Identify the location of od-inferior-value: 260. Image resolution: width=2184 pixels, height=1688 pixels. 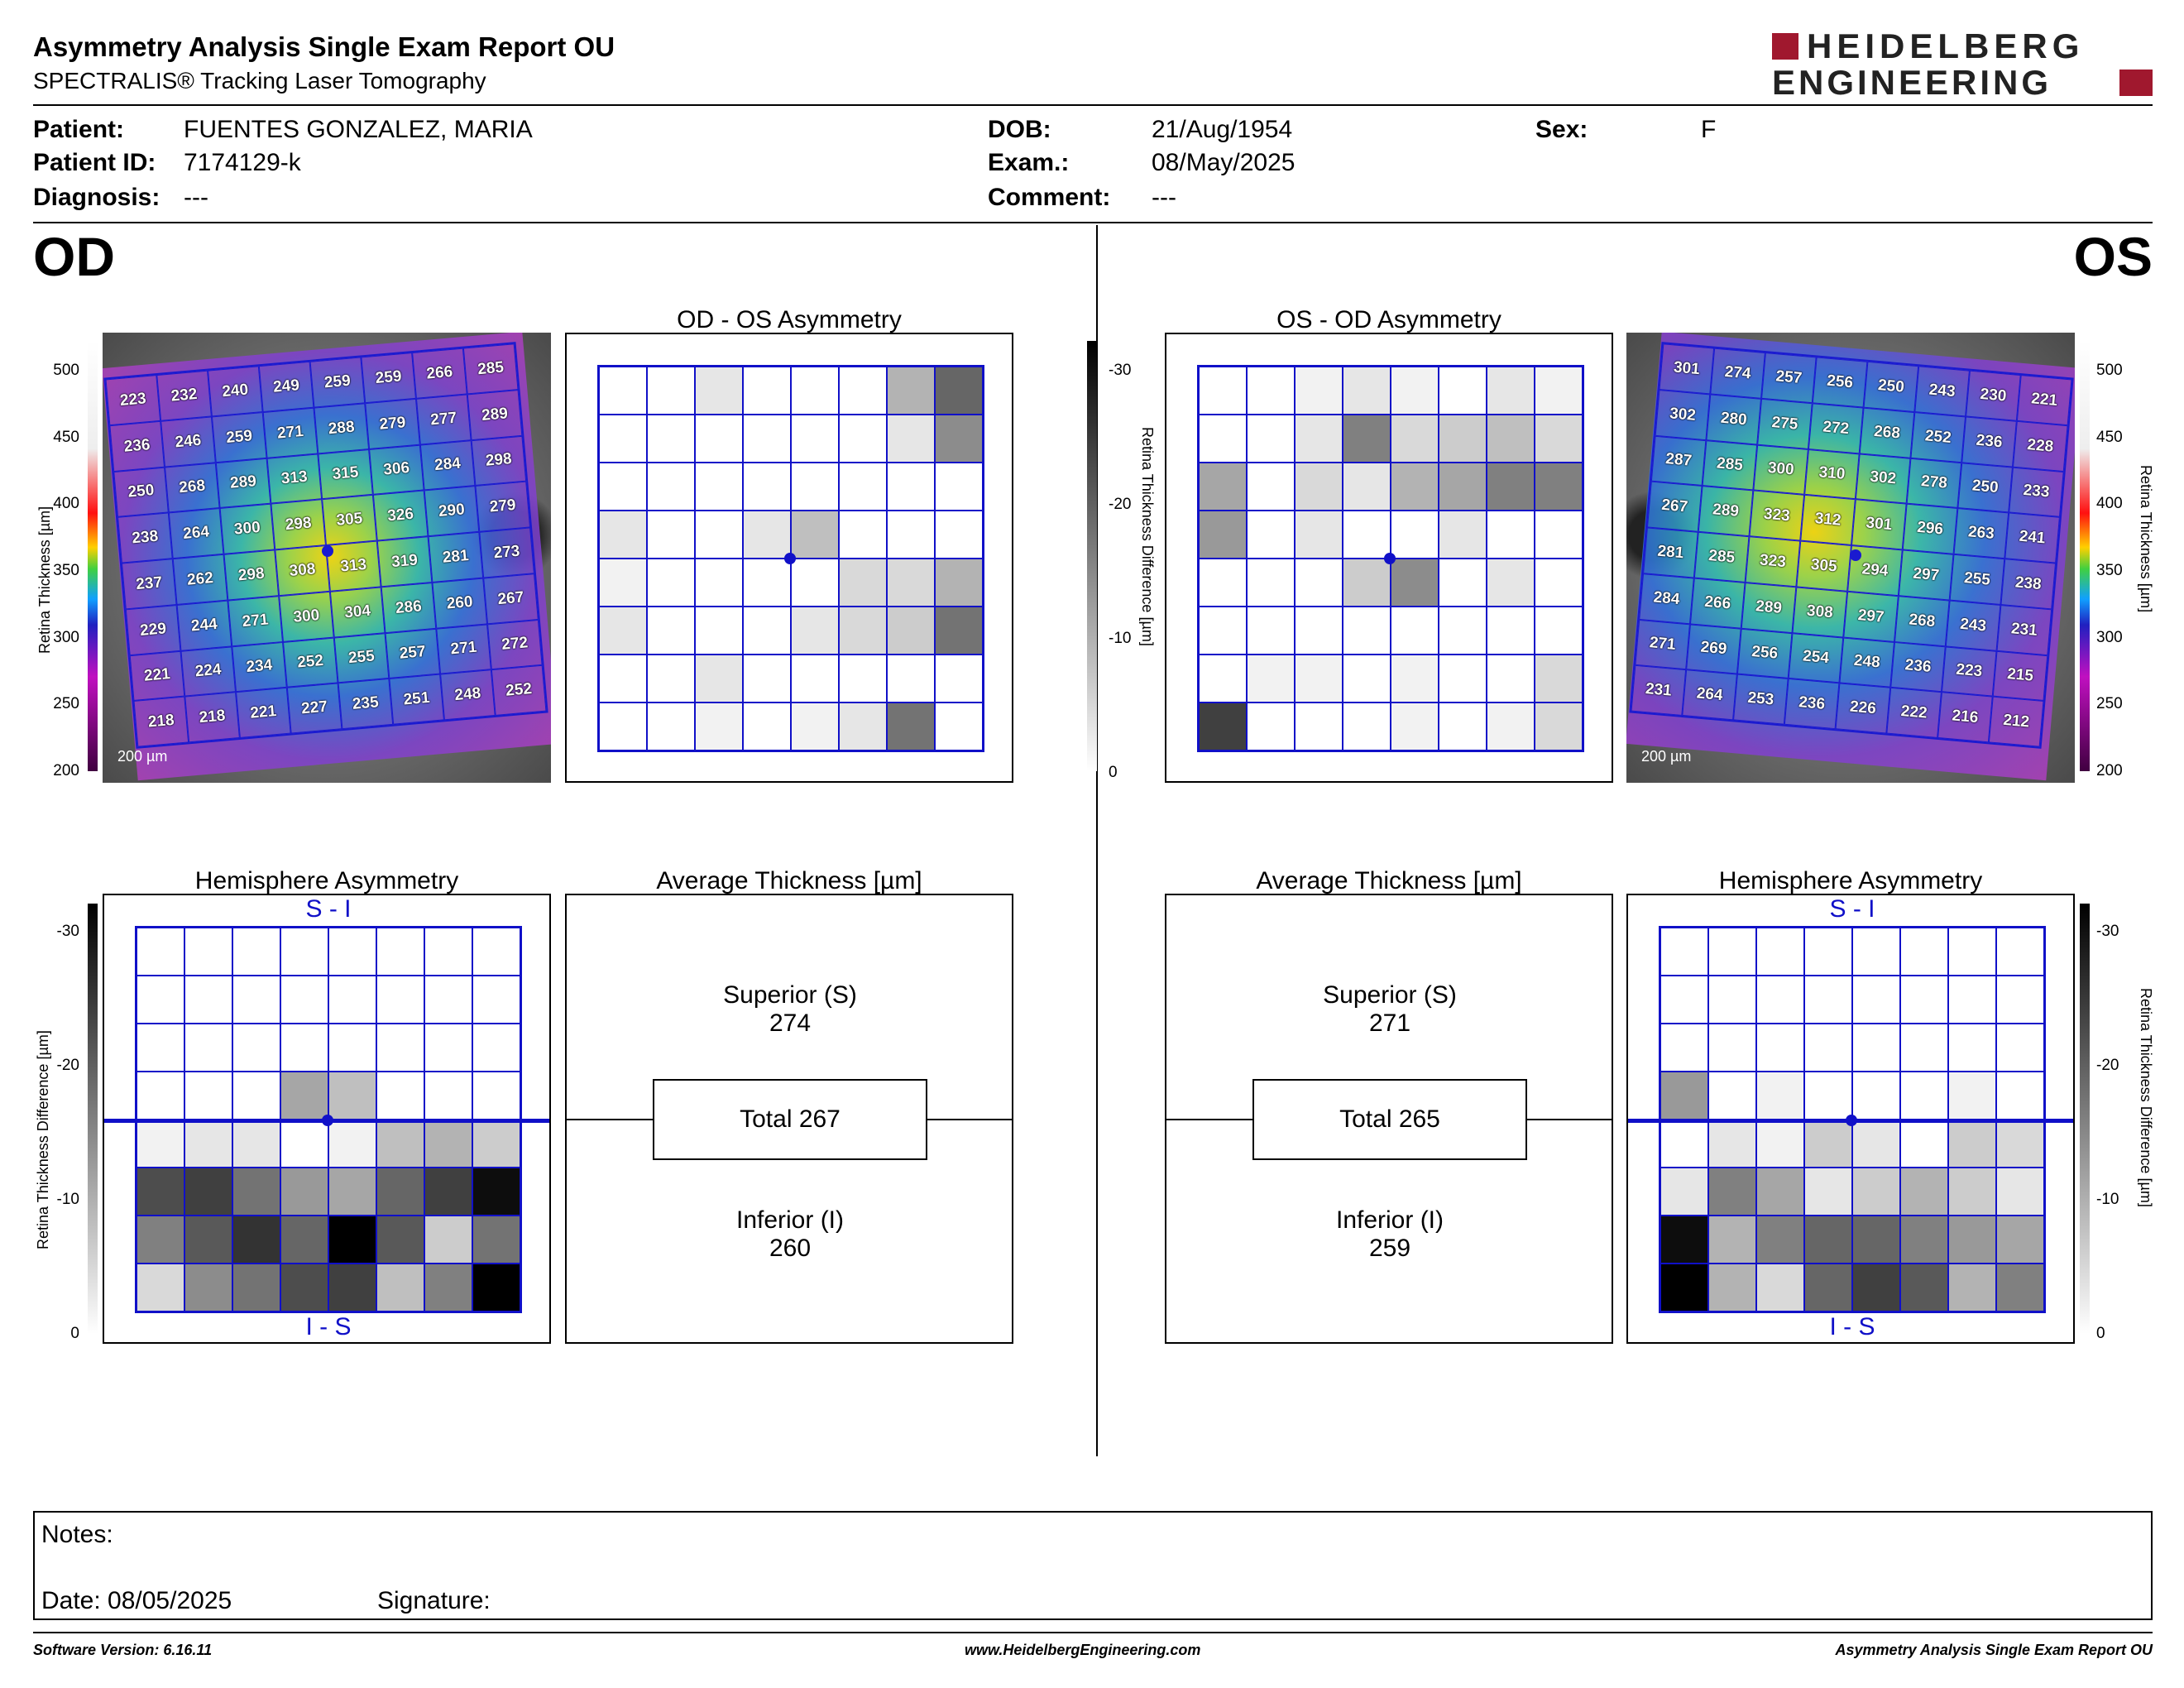
(790, 1248).